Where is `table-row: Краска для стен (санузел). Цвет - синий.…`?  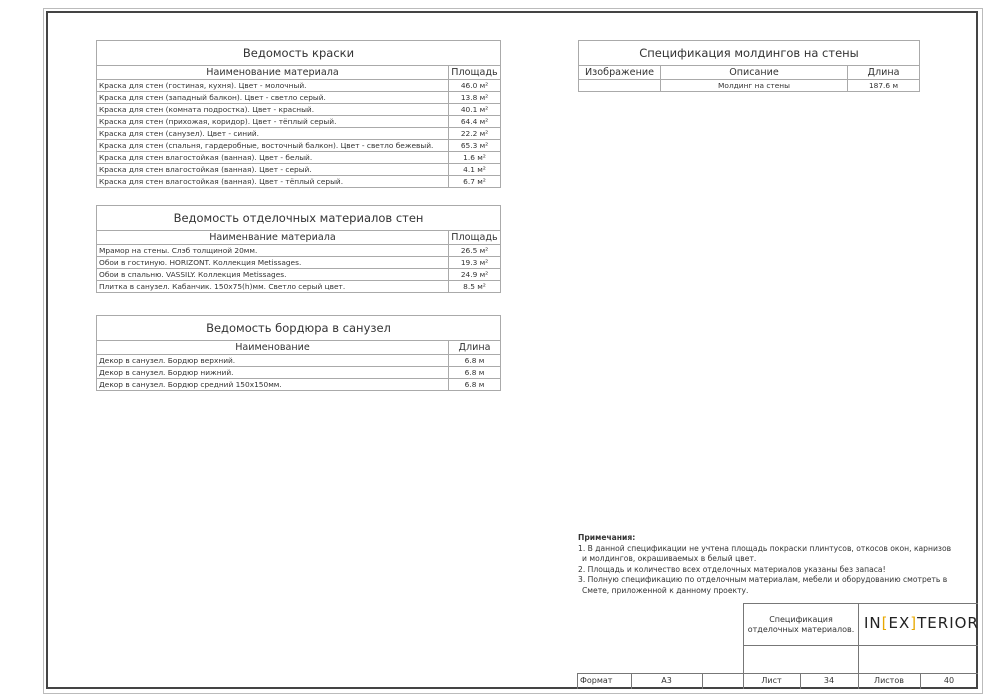 table-row: Краска для стен (санузел). Цвет - синий.… is located at coordinates (298, 133).